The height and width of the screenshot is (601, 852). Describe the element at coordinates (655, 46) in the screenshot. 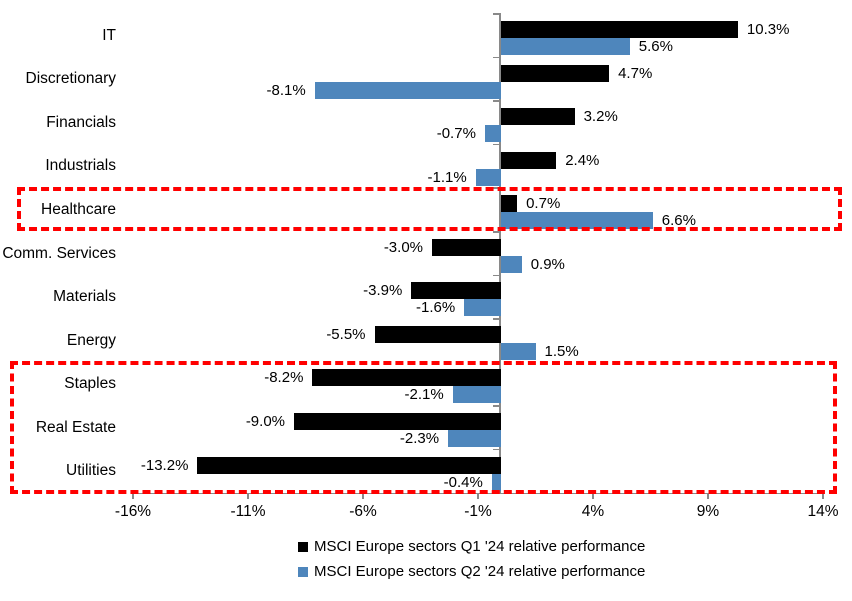

I see `value-label: 5.6%` at that location.